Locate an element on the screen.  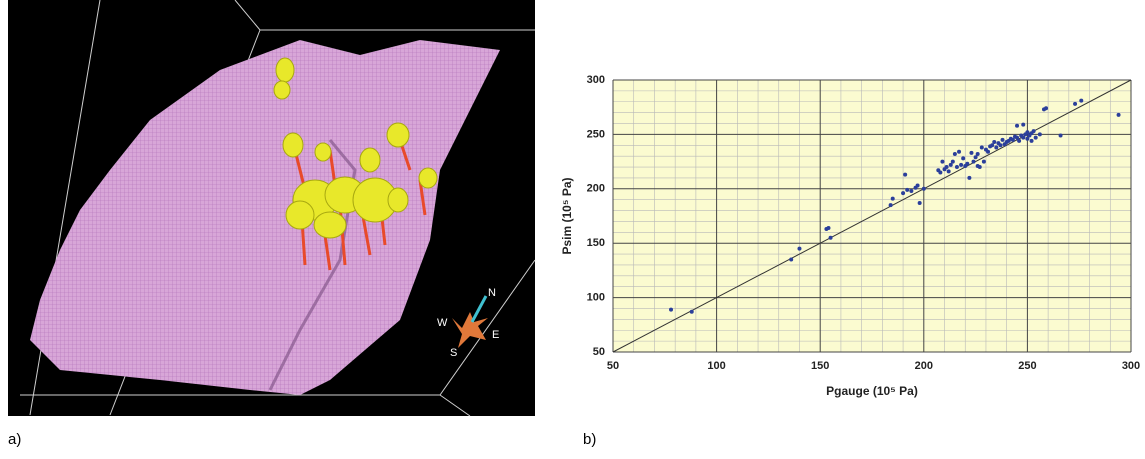
compass: N E S W is located at coordinates (468, 323).